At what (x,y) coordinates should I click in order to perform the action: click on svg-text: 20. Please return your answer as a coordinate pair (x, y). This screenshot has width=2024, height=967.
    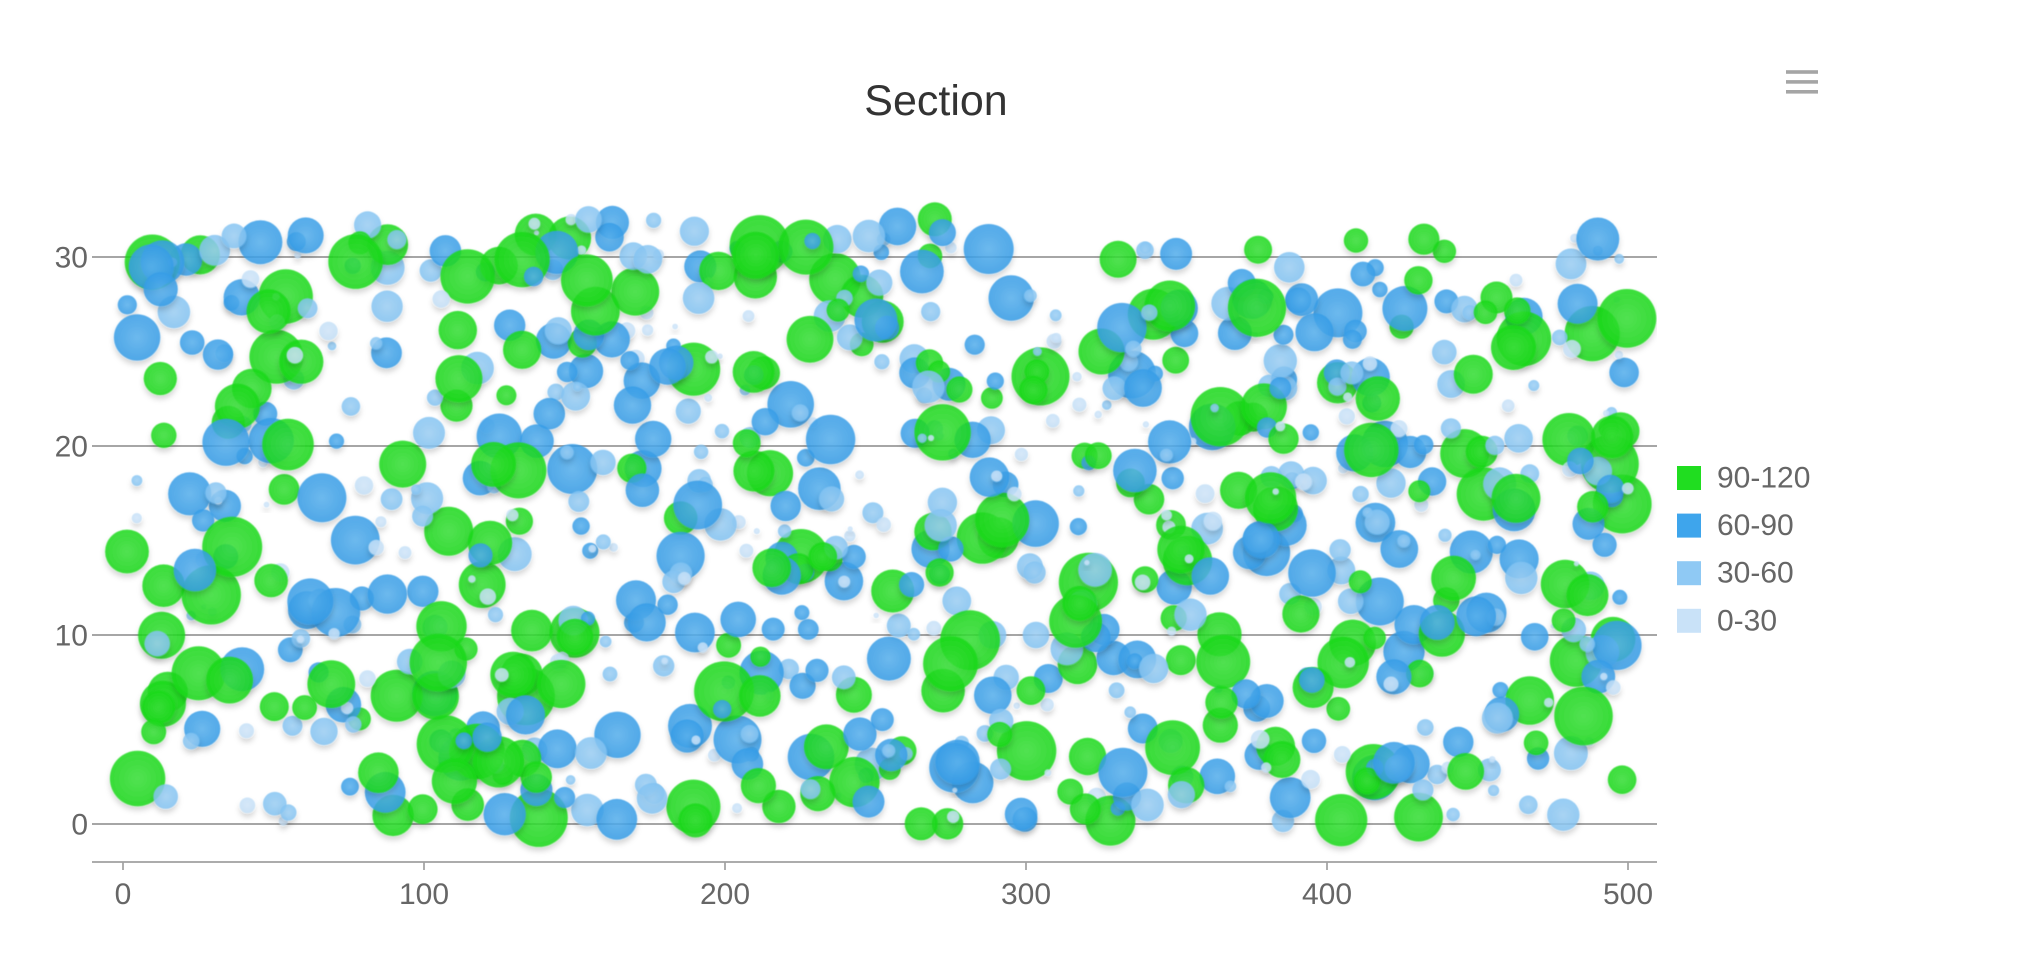
    Looking at the image, I should click on (71, 447).